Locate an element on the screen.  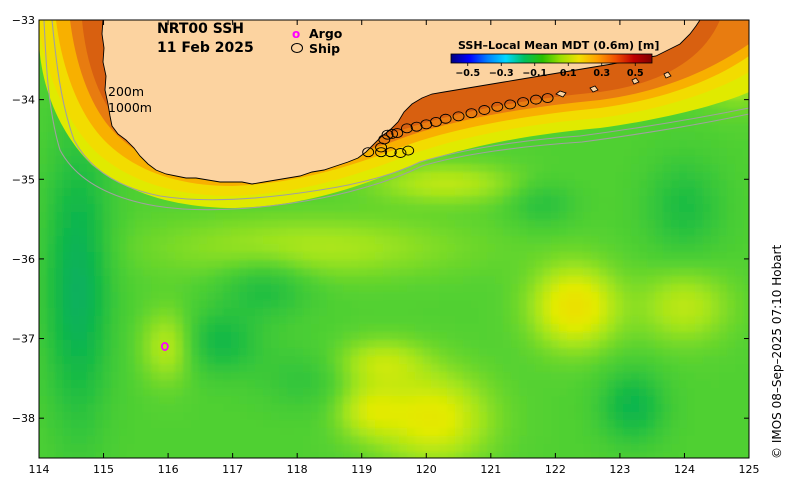
ship-legend-label: Ship is located at coordinates (324, 48).